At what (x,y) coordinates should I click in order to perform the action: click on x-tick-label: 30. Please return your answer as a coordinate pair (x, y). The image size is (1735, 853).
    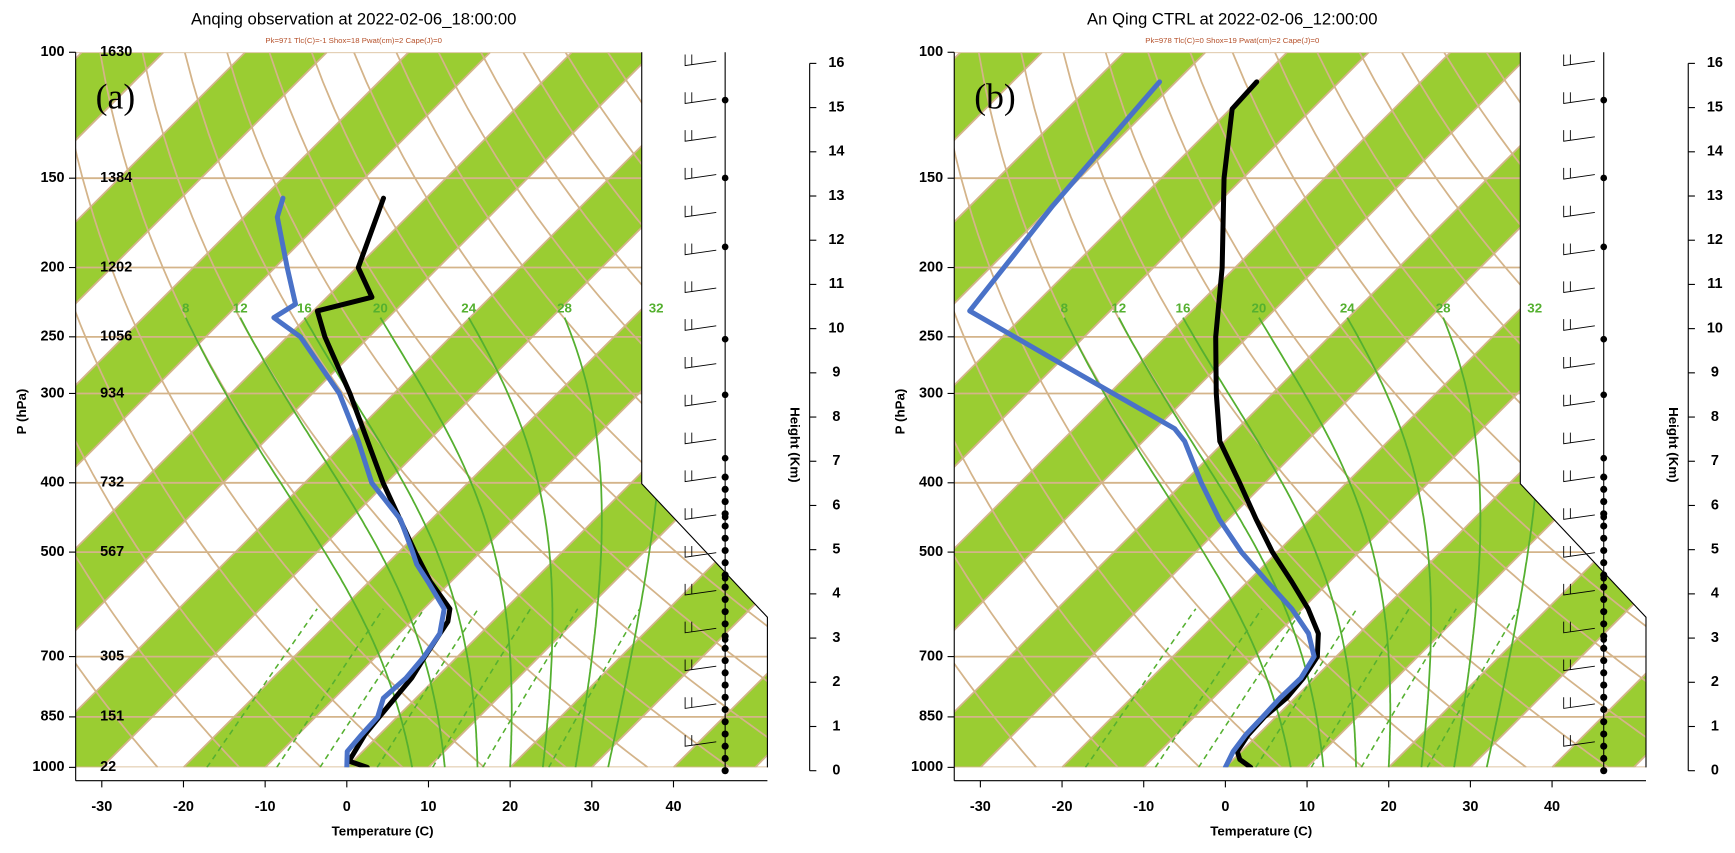
    Looking at the image, I should click on (1470, 807).